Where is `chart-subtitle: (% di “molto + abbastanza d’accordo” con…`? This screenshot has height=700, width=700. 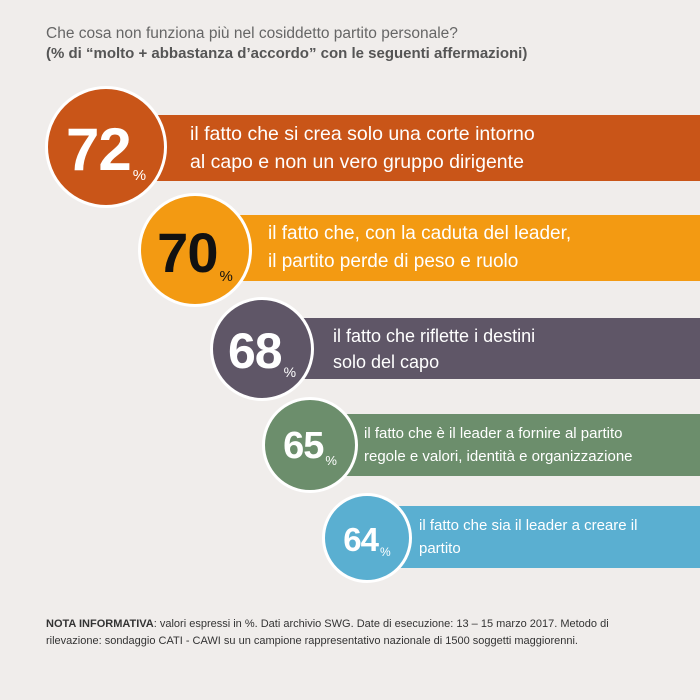
chart-subtitle: (% di “molto + abbastanza d’accordo” con… is located at coordinates (287, 53).